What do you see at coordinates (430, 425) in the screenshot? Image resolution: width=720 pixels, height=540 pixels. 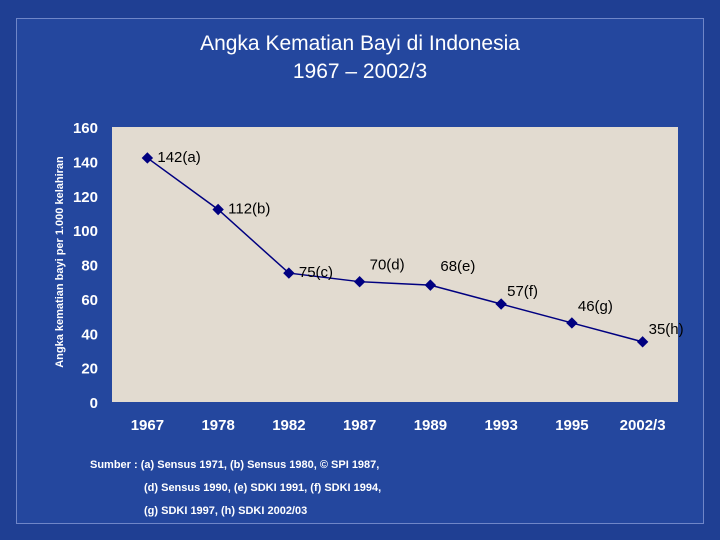 I see `x-tick-label: 1989` at bounding box center [430, 425].